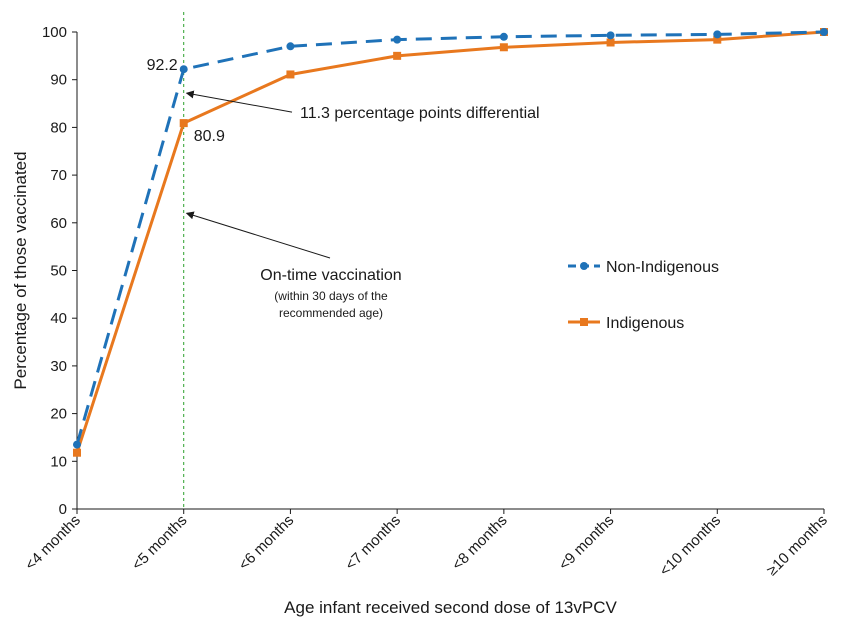  I want to click on y-tick-label: 0, so click(63, 509).